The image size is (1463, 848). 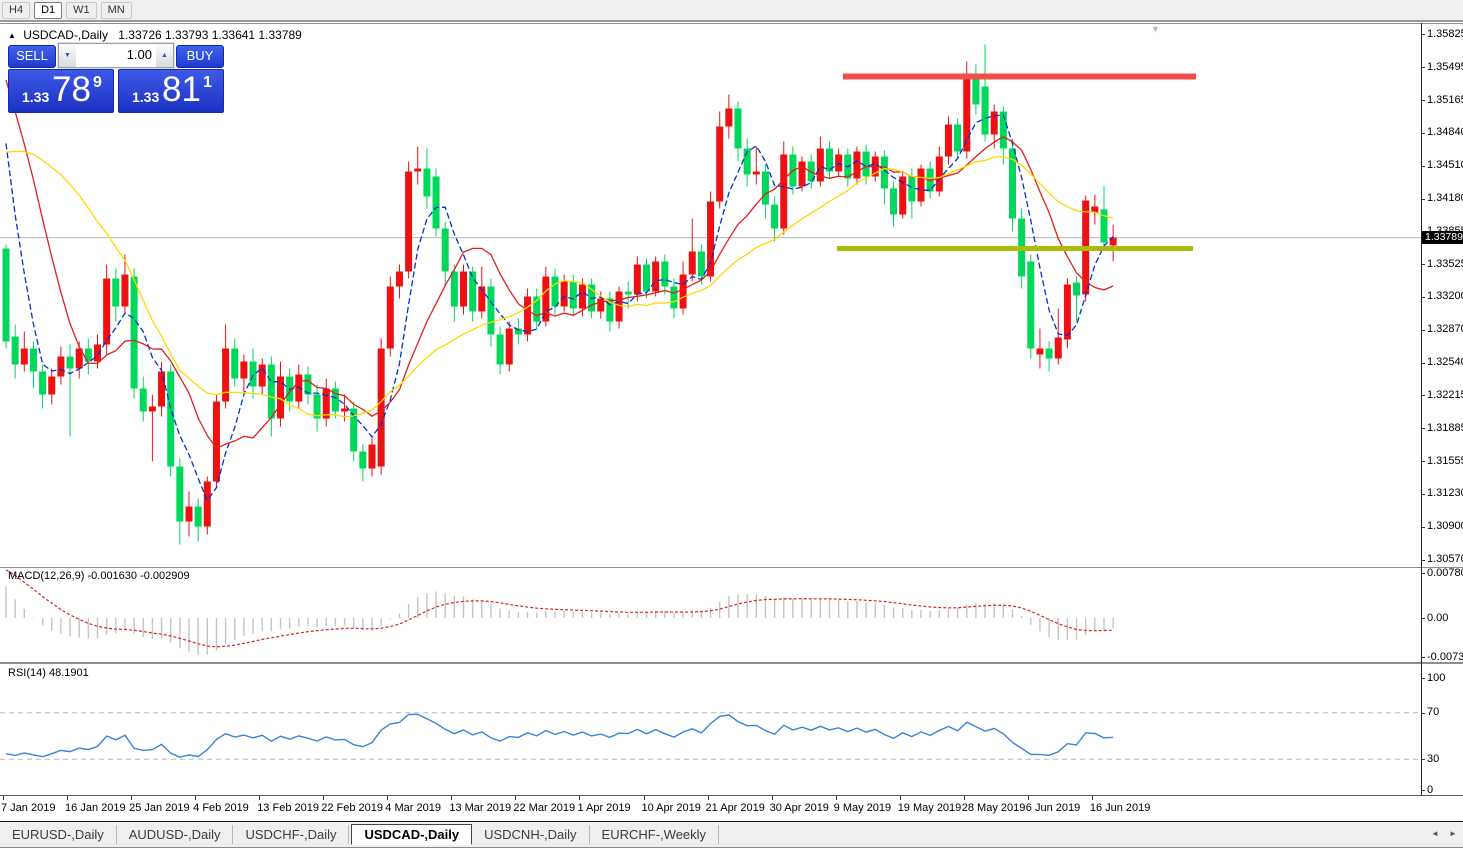 What do you see at coordinates (48, 10) in the screenshot?
I see `timeframe-button-d1: D1` at bounding box center [48, 10].